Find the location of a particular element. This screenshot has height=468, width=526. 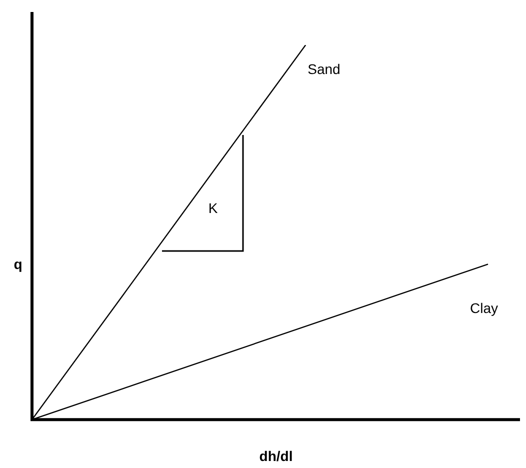

series-label: Sand is located at coordinates (324, 68).